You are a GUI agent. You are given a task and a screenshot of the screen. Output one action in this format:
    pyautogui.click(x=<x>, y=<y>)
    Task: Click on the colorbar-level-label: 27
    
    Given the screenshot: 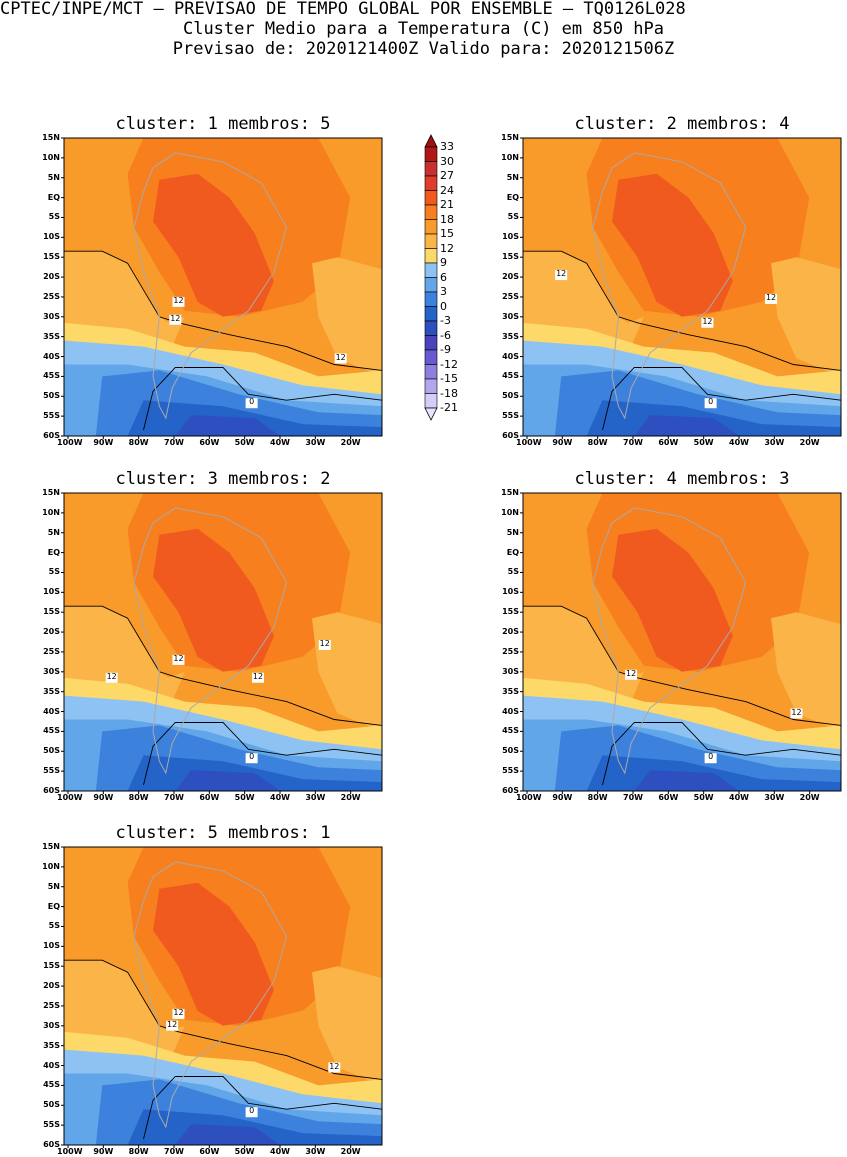 What is the action you would take?
    pyautogui.click(x=447, y=175)
    